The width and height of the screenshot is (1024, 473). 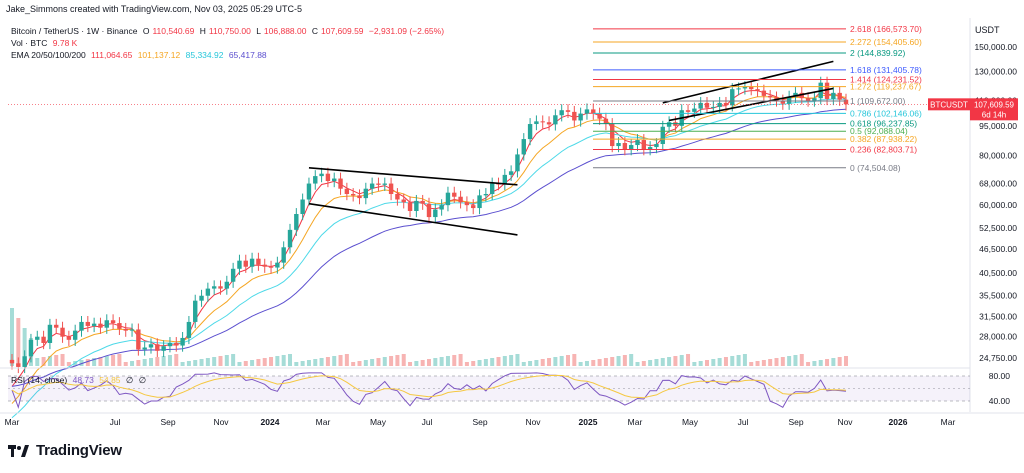 I want to click on fib-level-label: 1 (109,672.00), so click(x=877, y=101).